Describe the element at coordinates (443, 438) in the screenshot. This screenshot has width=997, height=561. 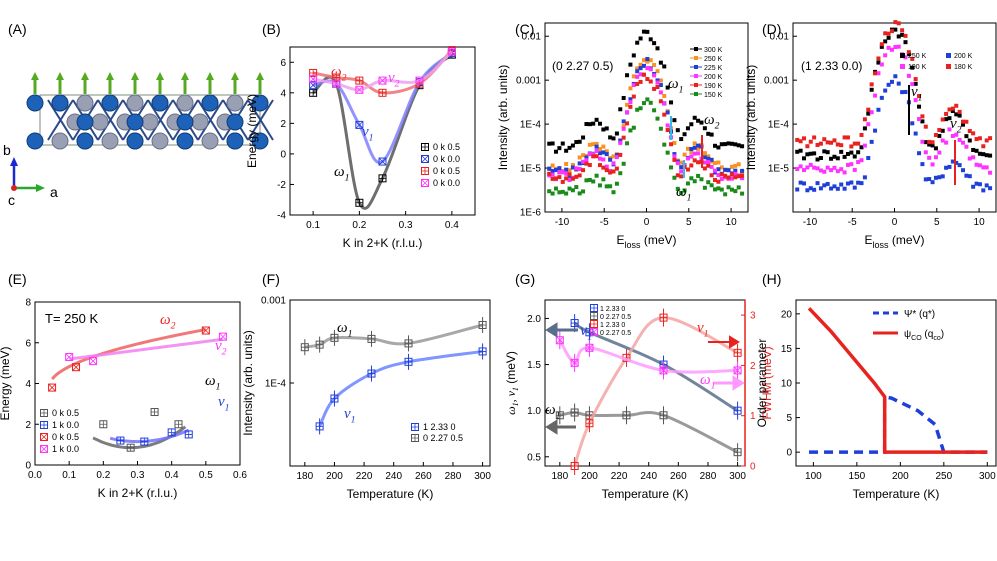
I see `legend-label: 0 2.27 0.5` at that location.